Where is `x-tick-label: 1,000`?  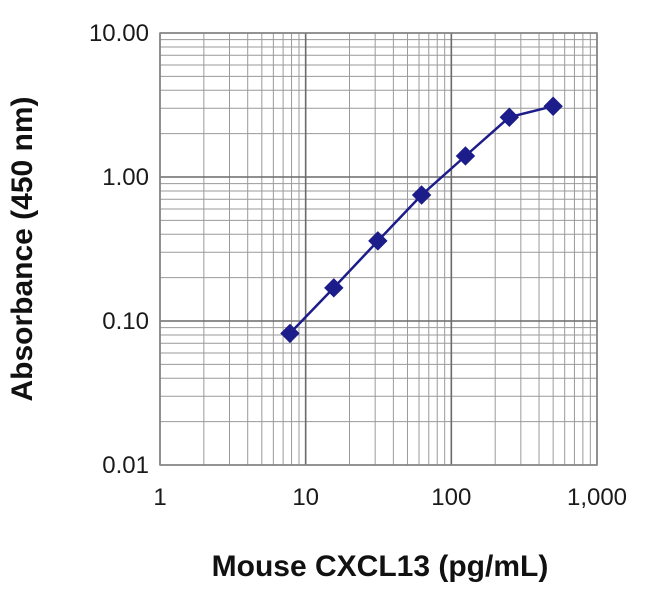 x-tick-label: 1,000 is located at coordinates (597, 497).